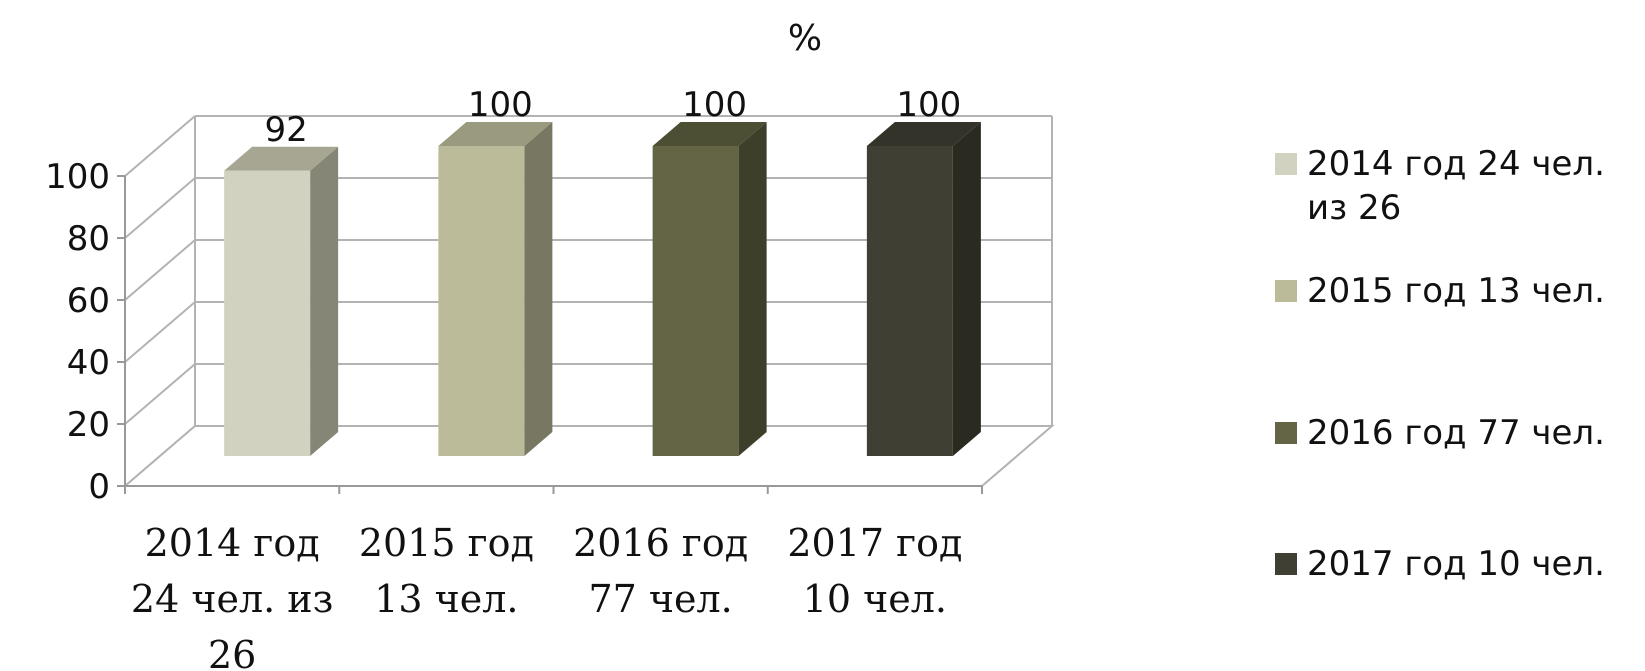 This screenshot has width=1645, height=671. What do you see at coordinates (88, 425) in the screenshot?
I see `y-tick-label: 20` at bounding box center [88, 425].